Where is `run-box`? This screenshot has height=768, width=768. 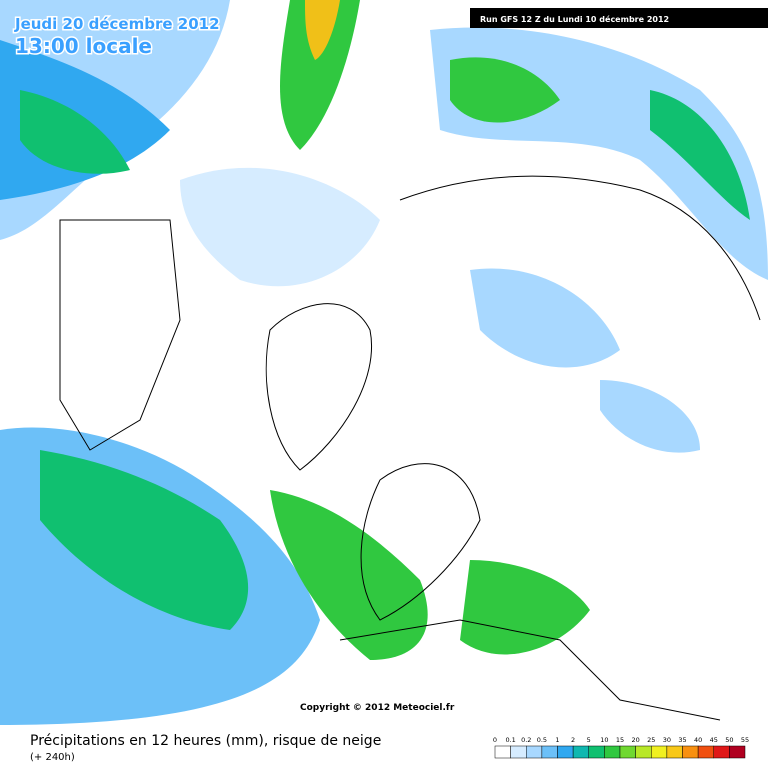 run-box is located at coordinates (619, 18).